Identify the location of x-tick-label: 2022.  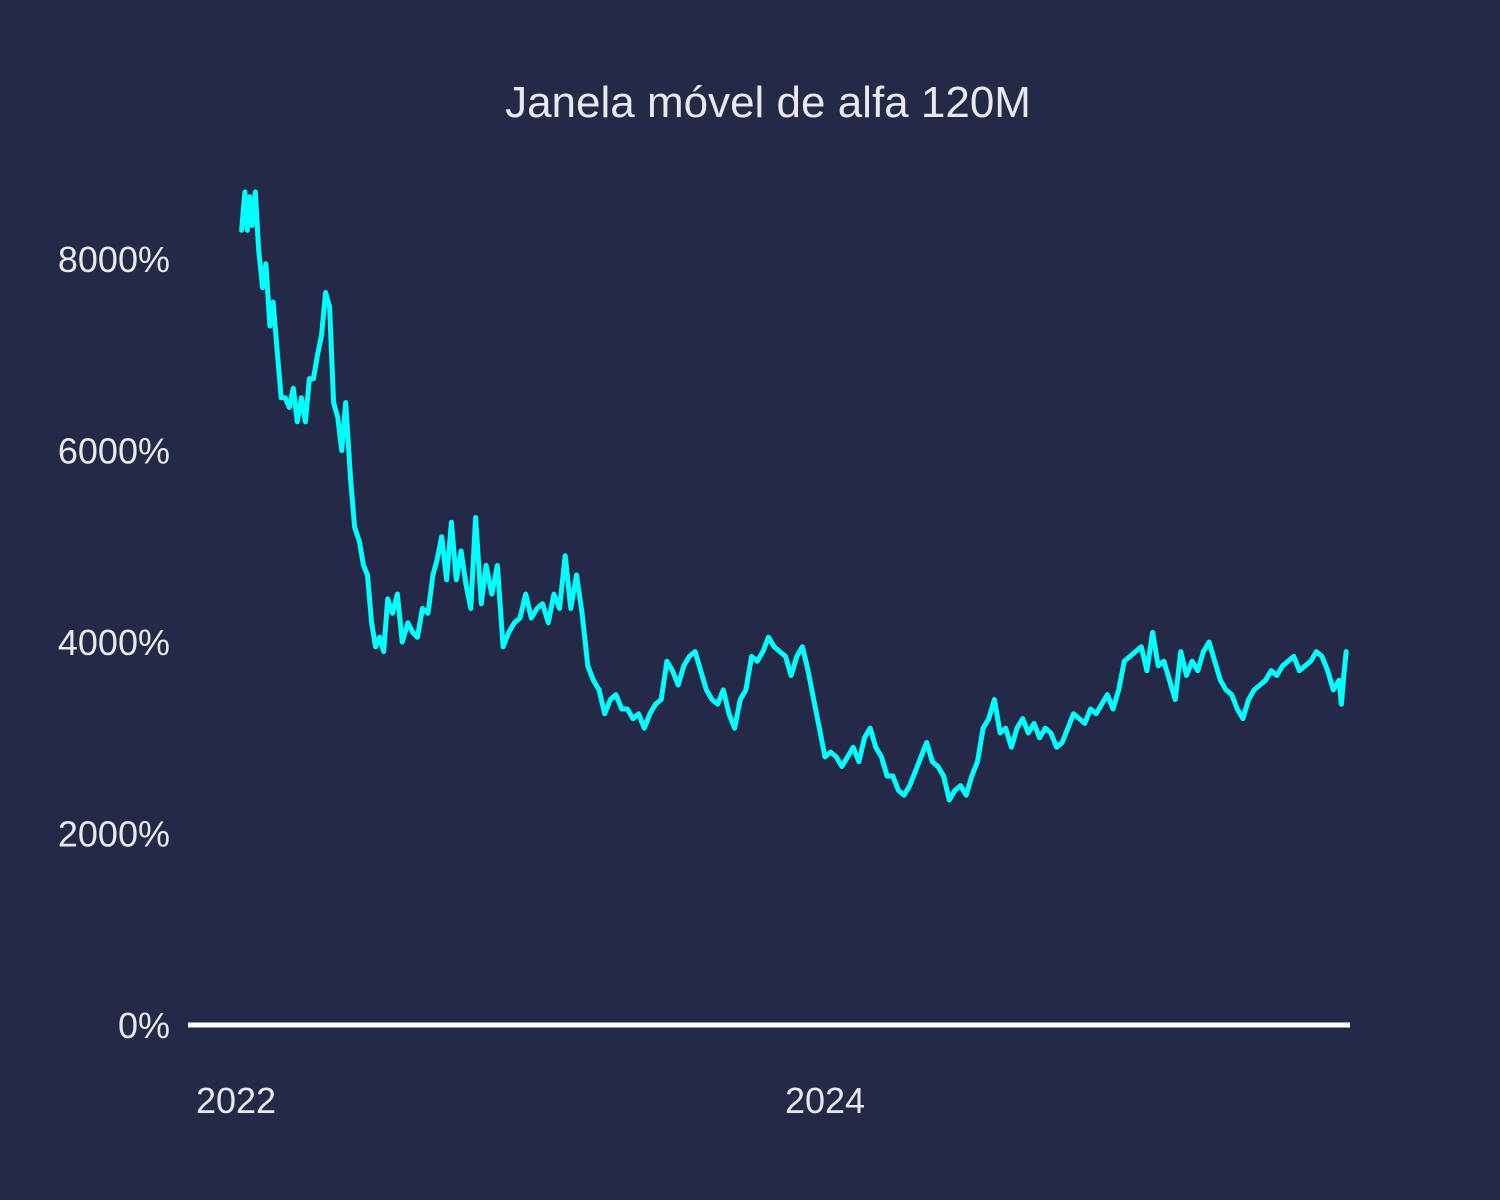
(236, 1100).